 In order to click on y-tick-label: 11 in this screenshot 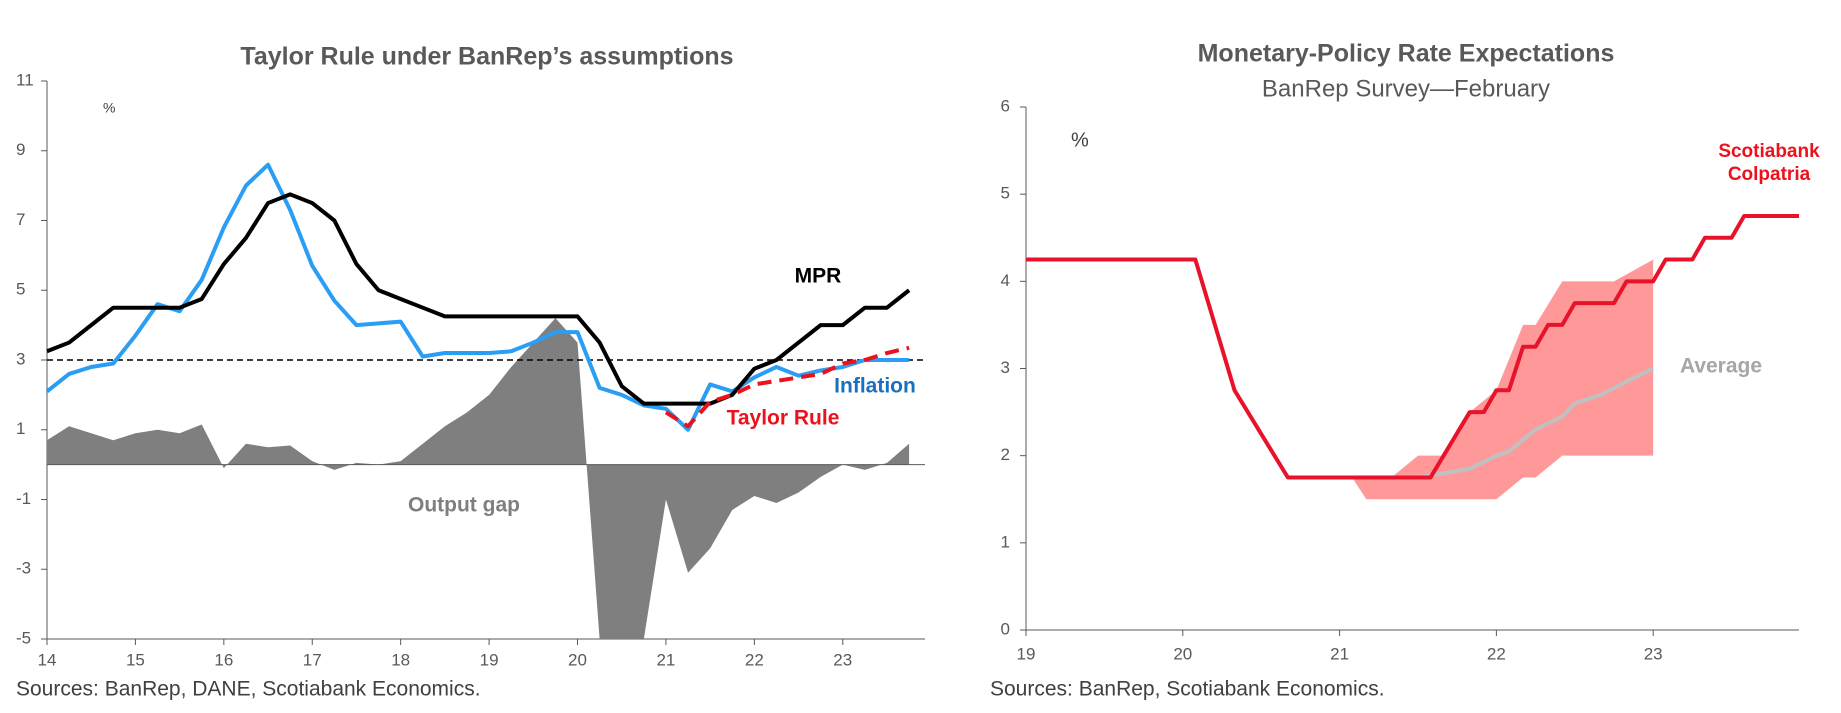, I will do `click(25, 79)`.